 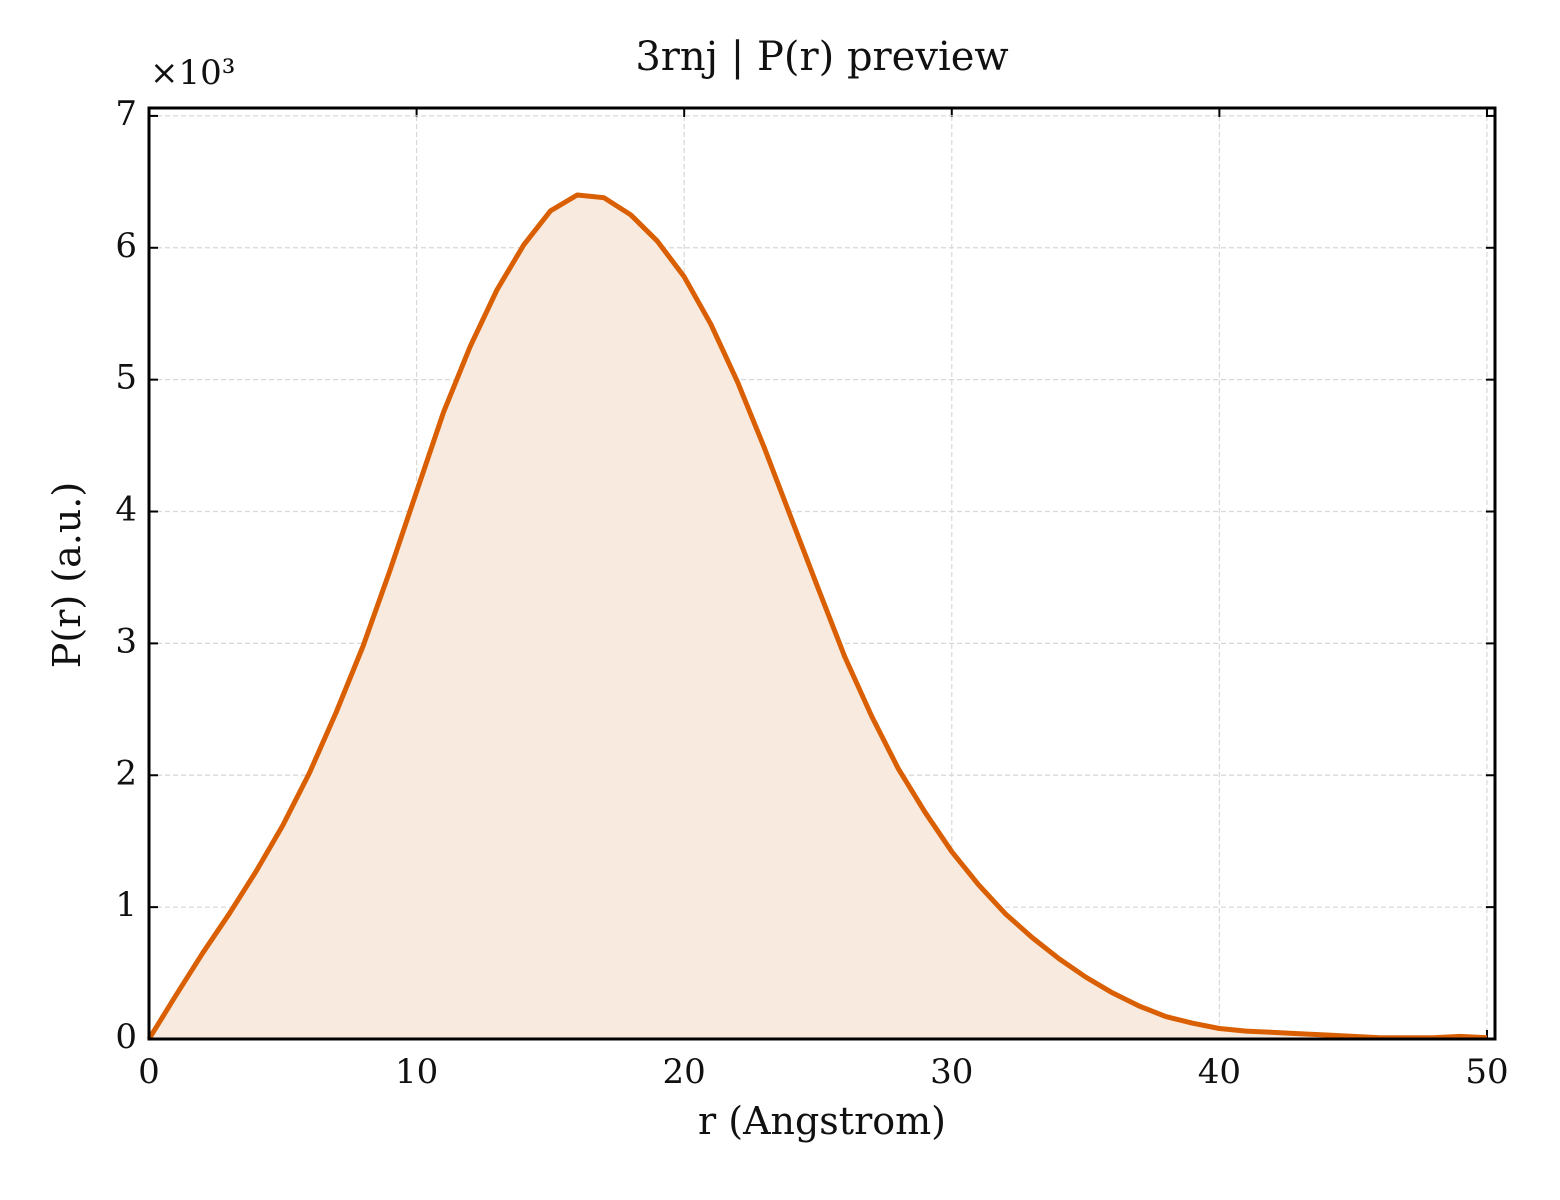 I want to click on y-tick-label: 3, so click(x=126, y=641).